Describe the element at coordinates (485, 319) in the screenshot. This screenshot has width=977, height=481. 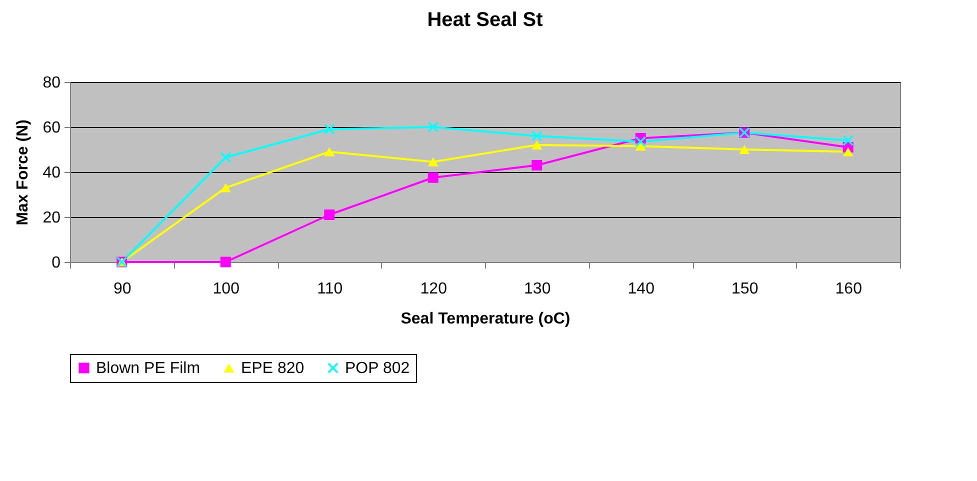
I see `x-axis-title: Seal Temperature (oC)` at that location.